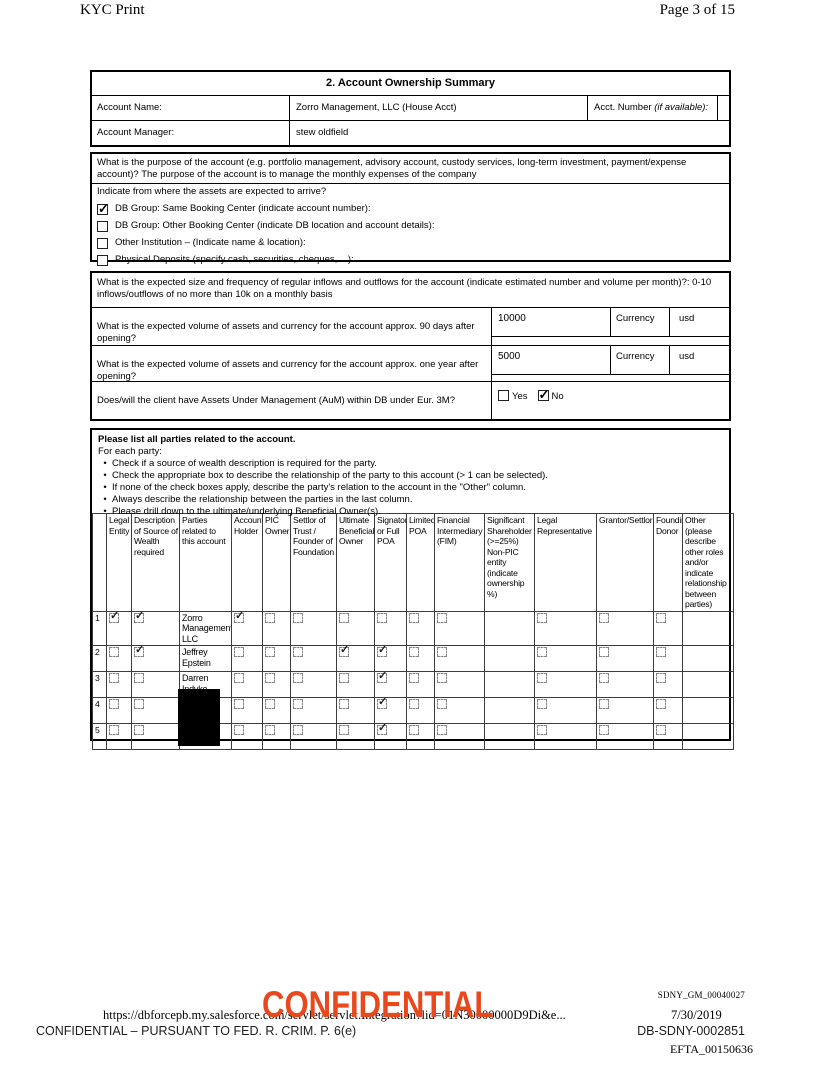 This screenshot has height=1073, width=816. Describe the element at coordinates (723, 108) in the screenshot. I see `acct-number-value` at that location.